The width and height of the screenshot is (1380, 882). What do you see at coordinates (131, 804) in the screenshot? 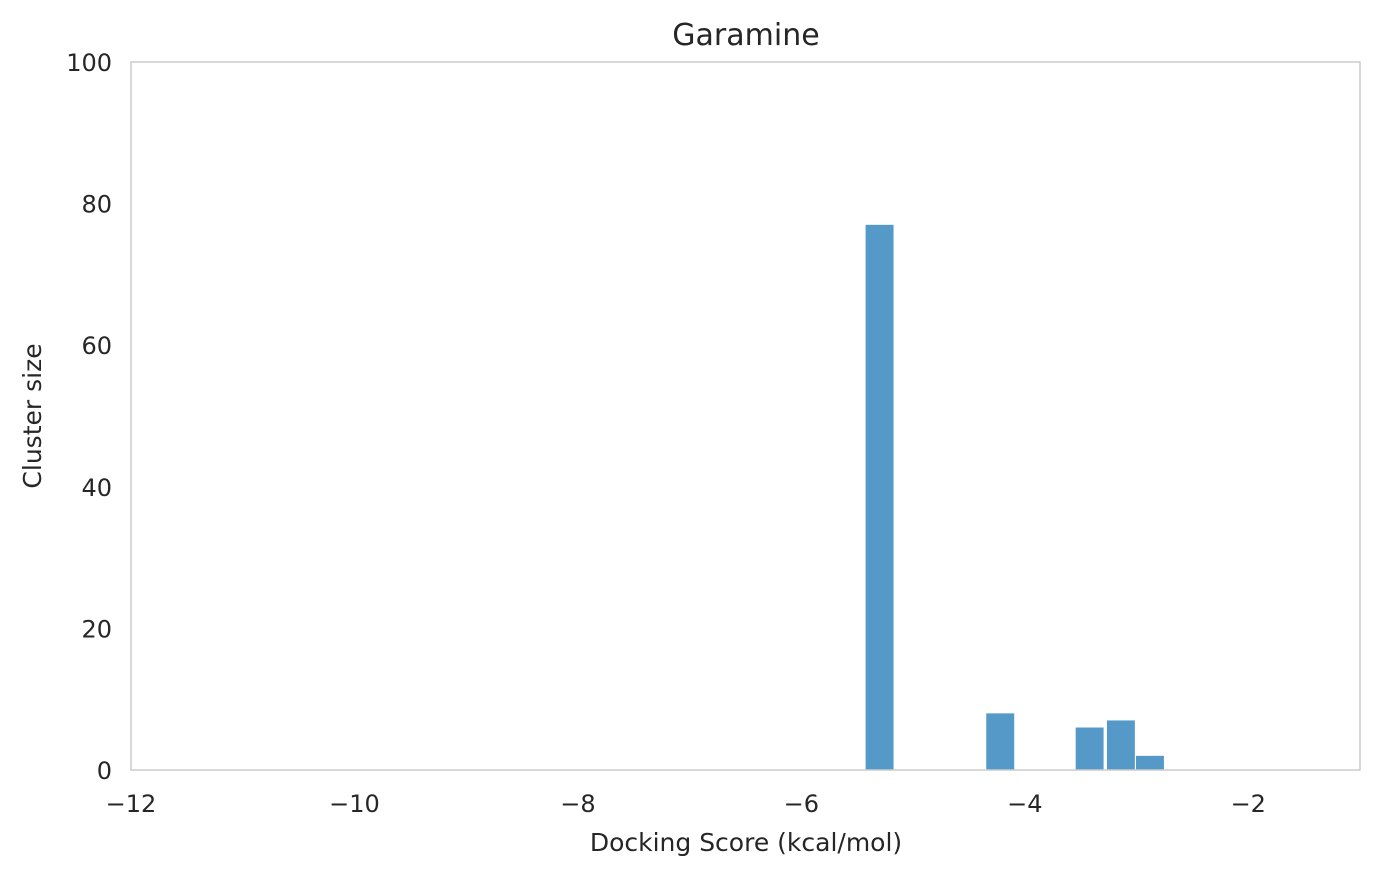
I see `x-tick-label: −12` at bounding box center [131, 804].